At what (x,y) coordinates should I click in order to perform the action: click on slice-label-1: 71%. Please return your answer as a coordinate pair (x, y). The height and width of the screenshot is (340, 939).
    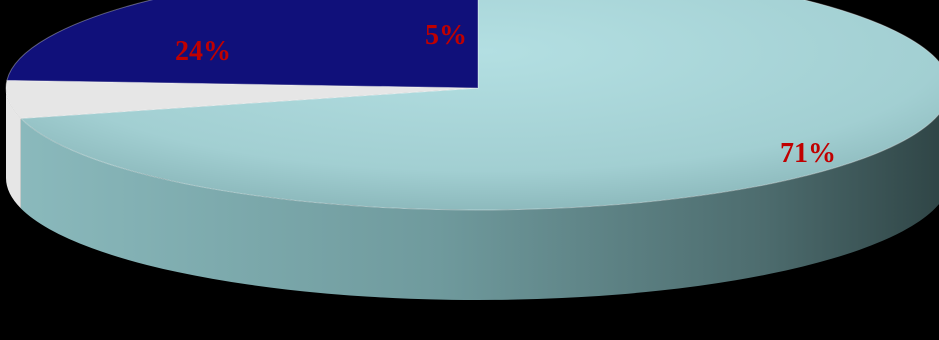
    Looking at the image, I should click on (808, 153).